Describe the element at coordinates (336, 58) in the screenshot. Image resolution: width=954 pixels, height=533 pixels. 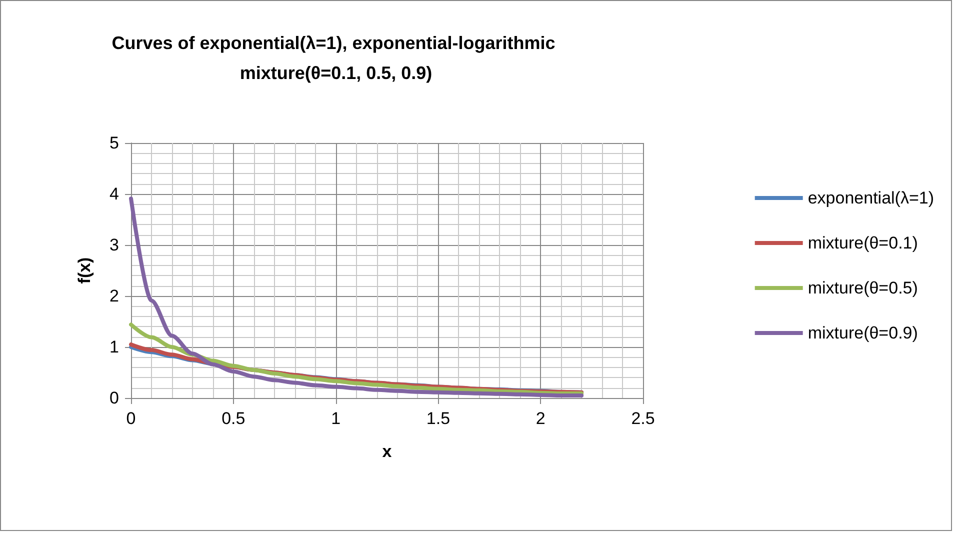
I see `chart-title: Curves of exponential(λ=1), exponential-logarithmic mixture(θ=0.1, 0.5, 0.9)` at that location.